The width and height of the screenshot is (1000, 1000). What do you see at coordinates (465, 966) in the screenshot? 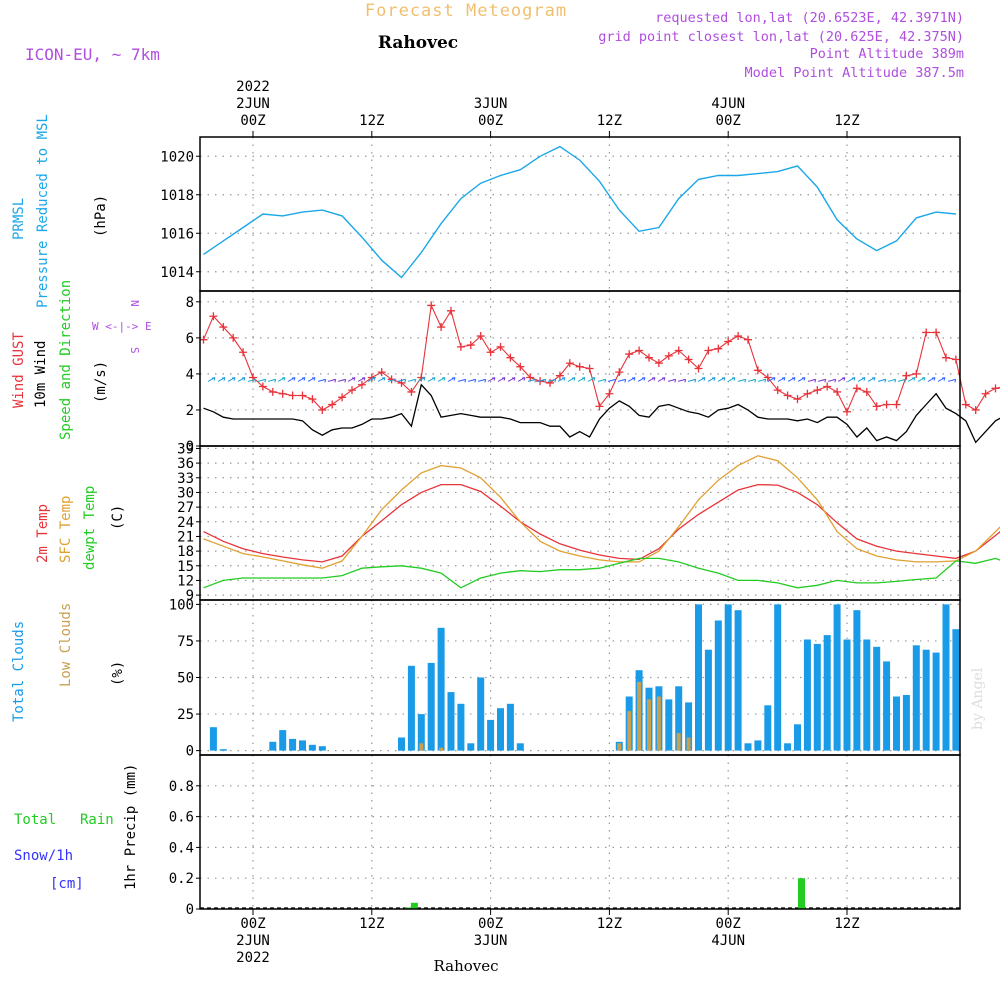
I see `footer-location: Rahovec` at bounding box center [465, 966].